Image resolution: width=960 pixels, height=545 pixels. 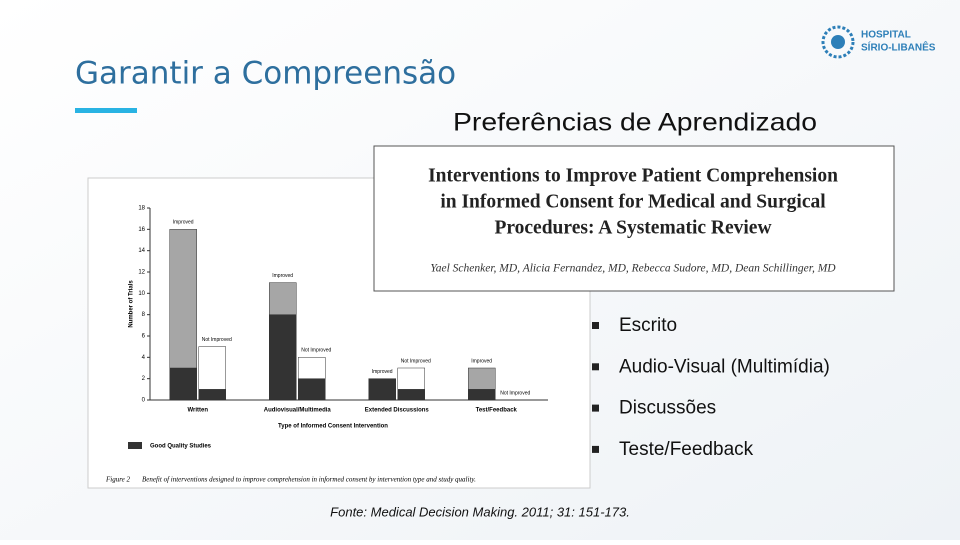 What do you see at coordinates (632, 227) in the screenshot?
I see `paper-title: Procedures: A Systematic Review` at bounding box center [632, 227].